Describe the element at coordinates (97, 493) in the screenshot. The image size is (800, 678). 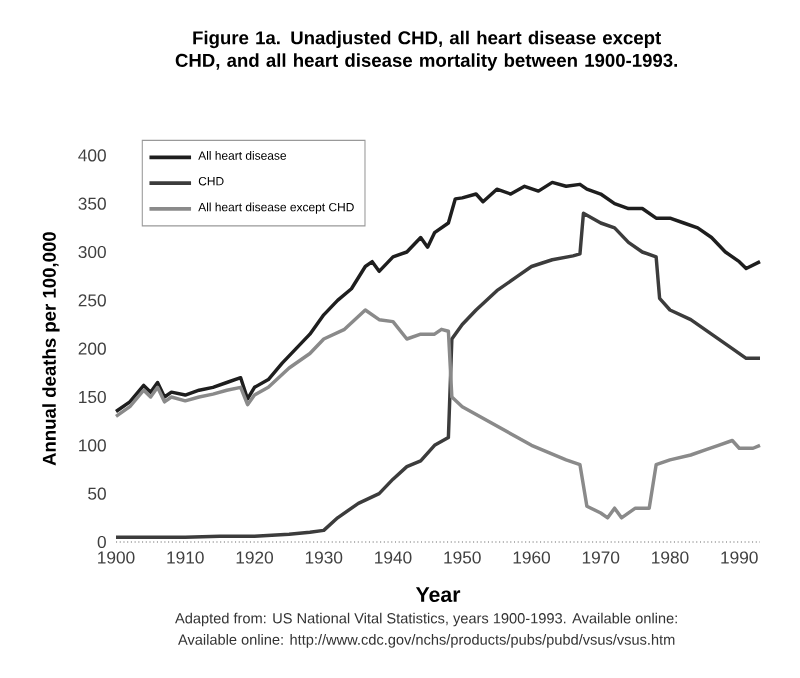
I see `y-tick-label: 50` at that location.